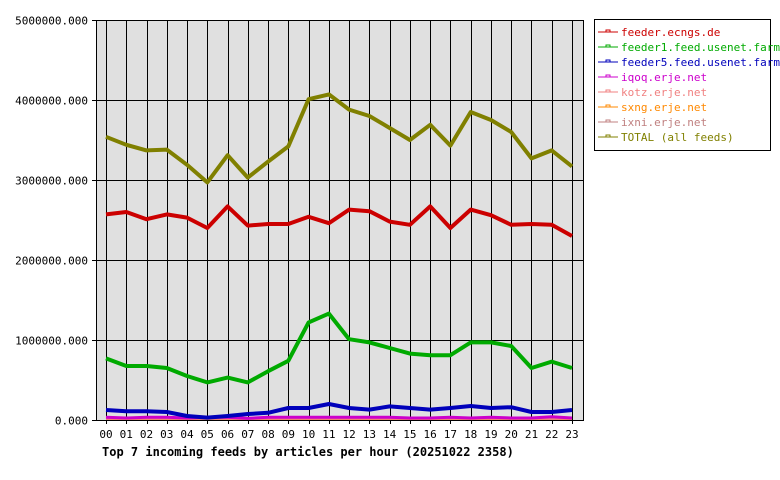  Describe the element at coordinates (511, 434) in the screenshot. I see `x-tick-label: 20` at that location.